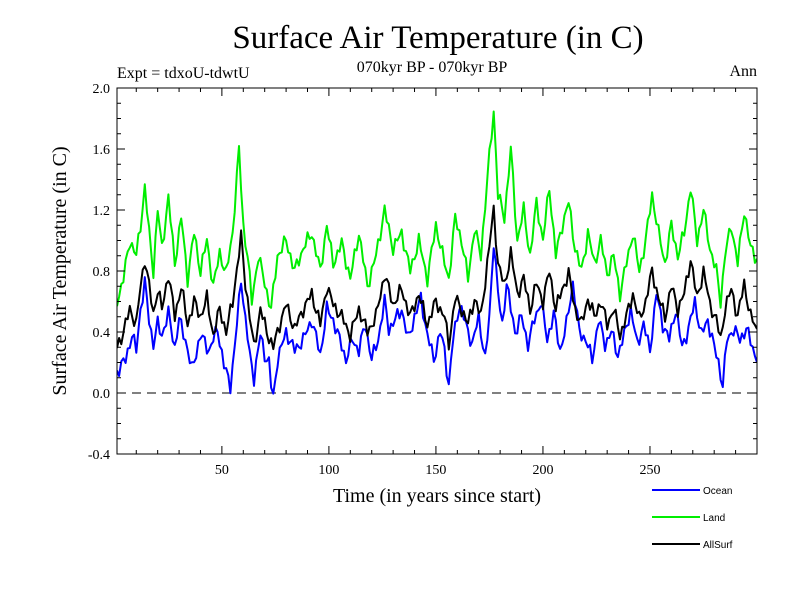 Image resolution: width=800 pixels, height=600 pixels. Describe the element at coordinates (102, 333) in the screenshot. I see `y-tick-label: 0.4` at that location.